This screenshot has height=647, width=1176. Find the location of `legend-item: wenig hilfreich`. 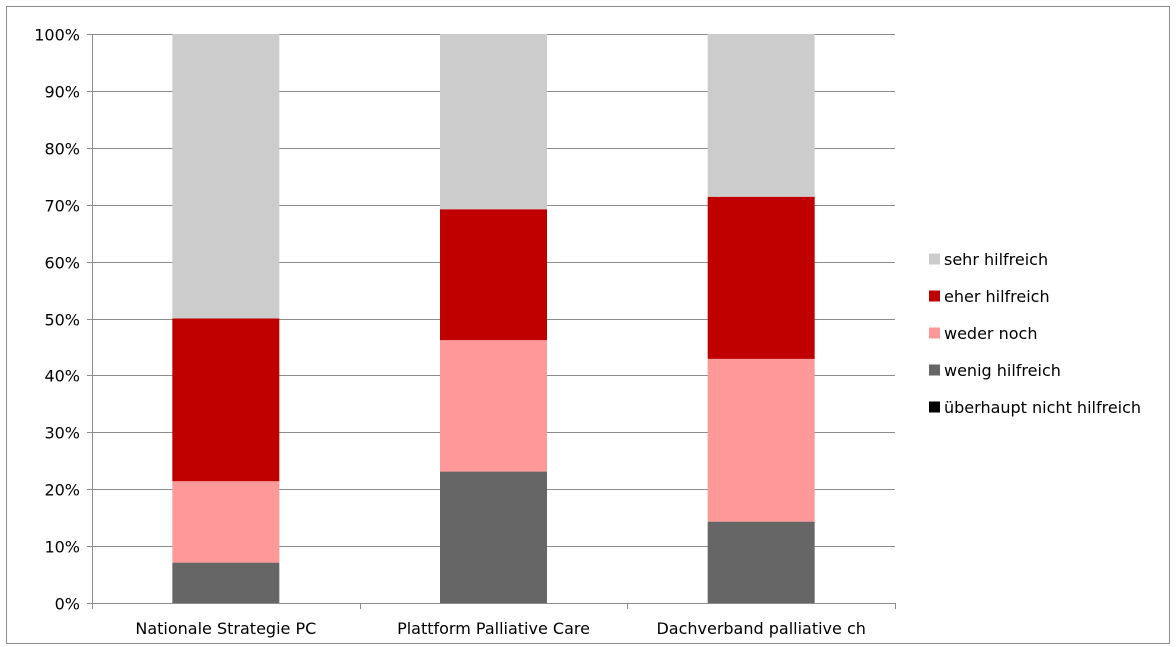

legend-item: wenig hilfreich is located at coordinates (995, 370).